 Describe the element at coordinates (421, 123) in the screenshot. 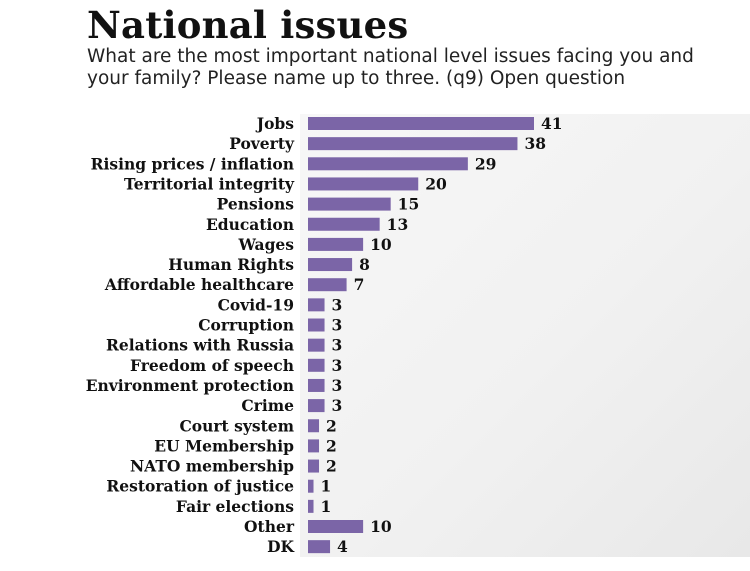

I see `bar-jobs` at that location.